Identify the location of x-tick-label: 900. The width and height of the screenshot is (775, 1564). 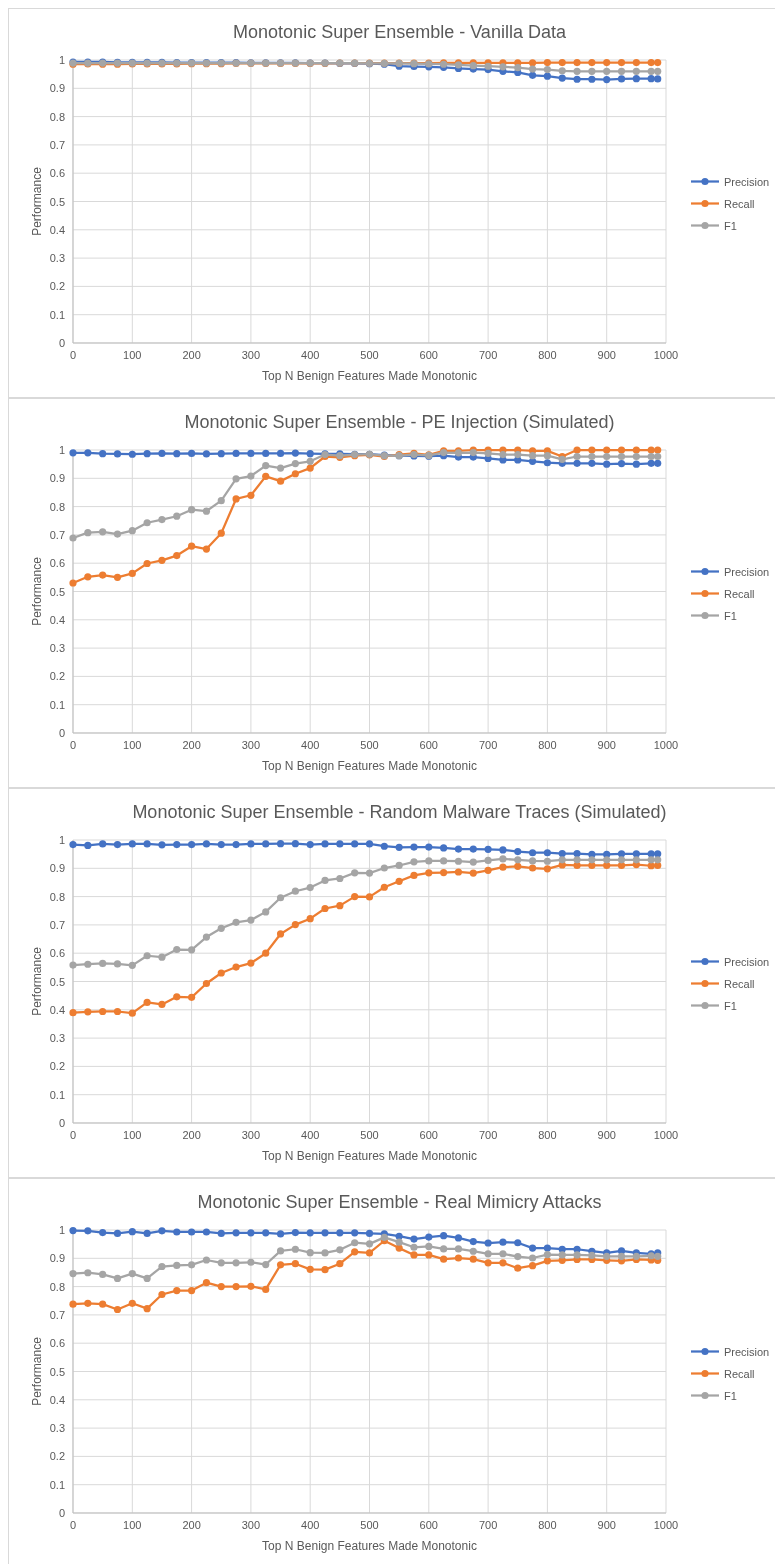
(606, 745).